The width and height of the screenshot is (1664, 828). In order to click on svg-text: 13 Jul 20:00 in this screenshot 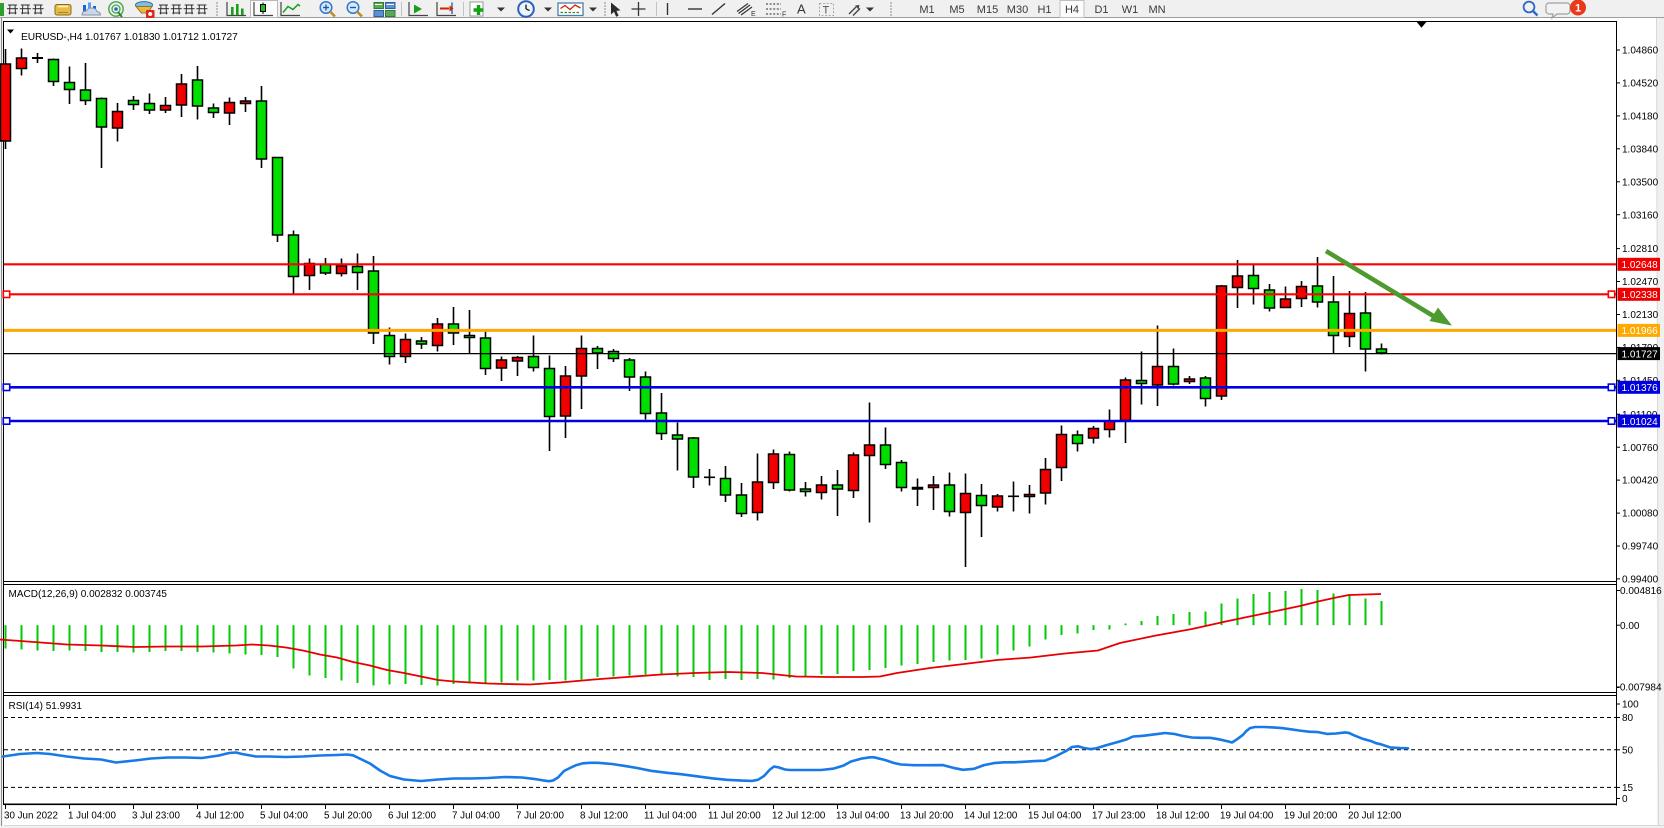, I will do `click(927, 816)`.